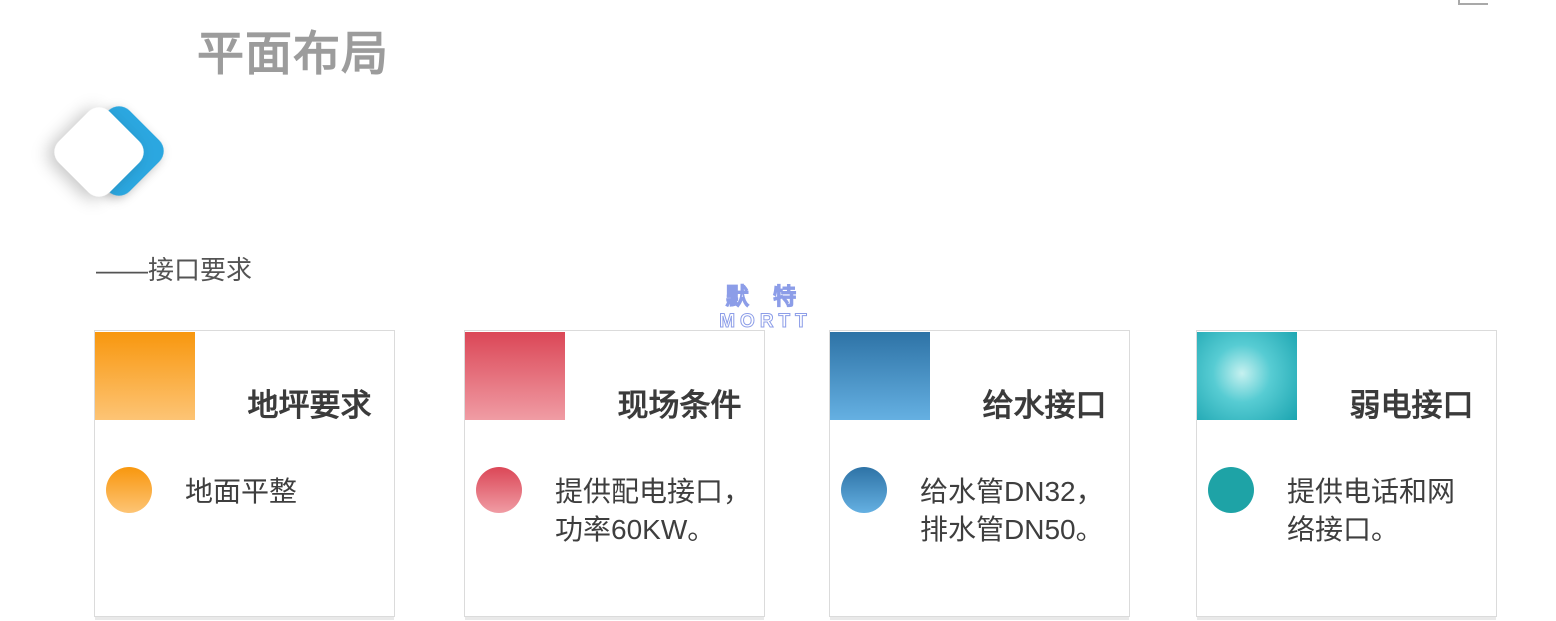  Describe the element at coordinates (765, 322) in the screenshot. I see `watermark-en-text: MORTT` at that location.